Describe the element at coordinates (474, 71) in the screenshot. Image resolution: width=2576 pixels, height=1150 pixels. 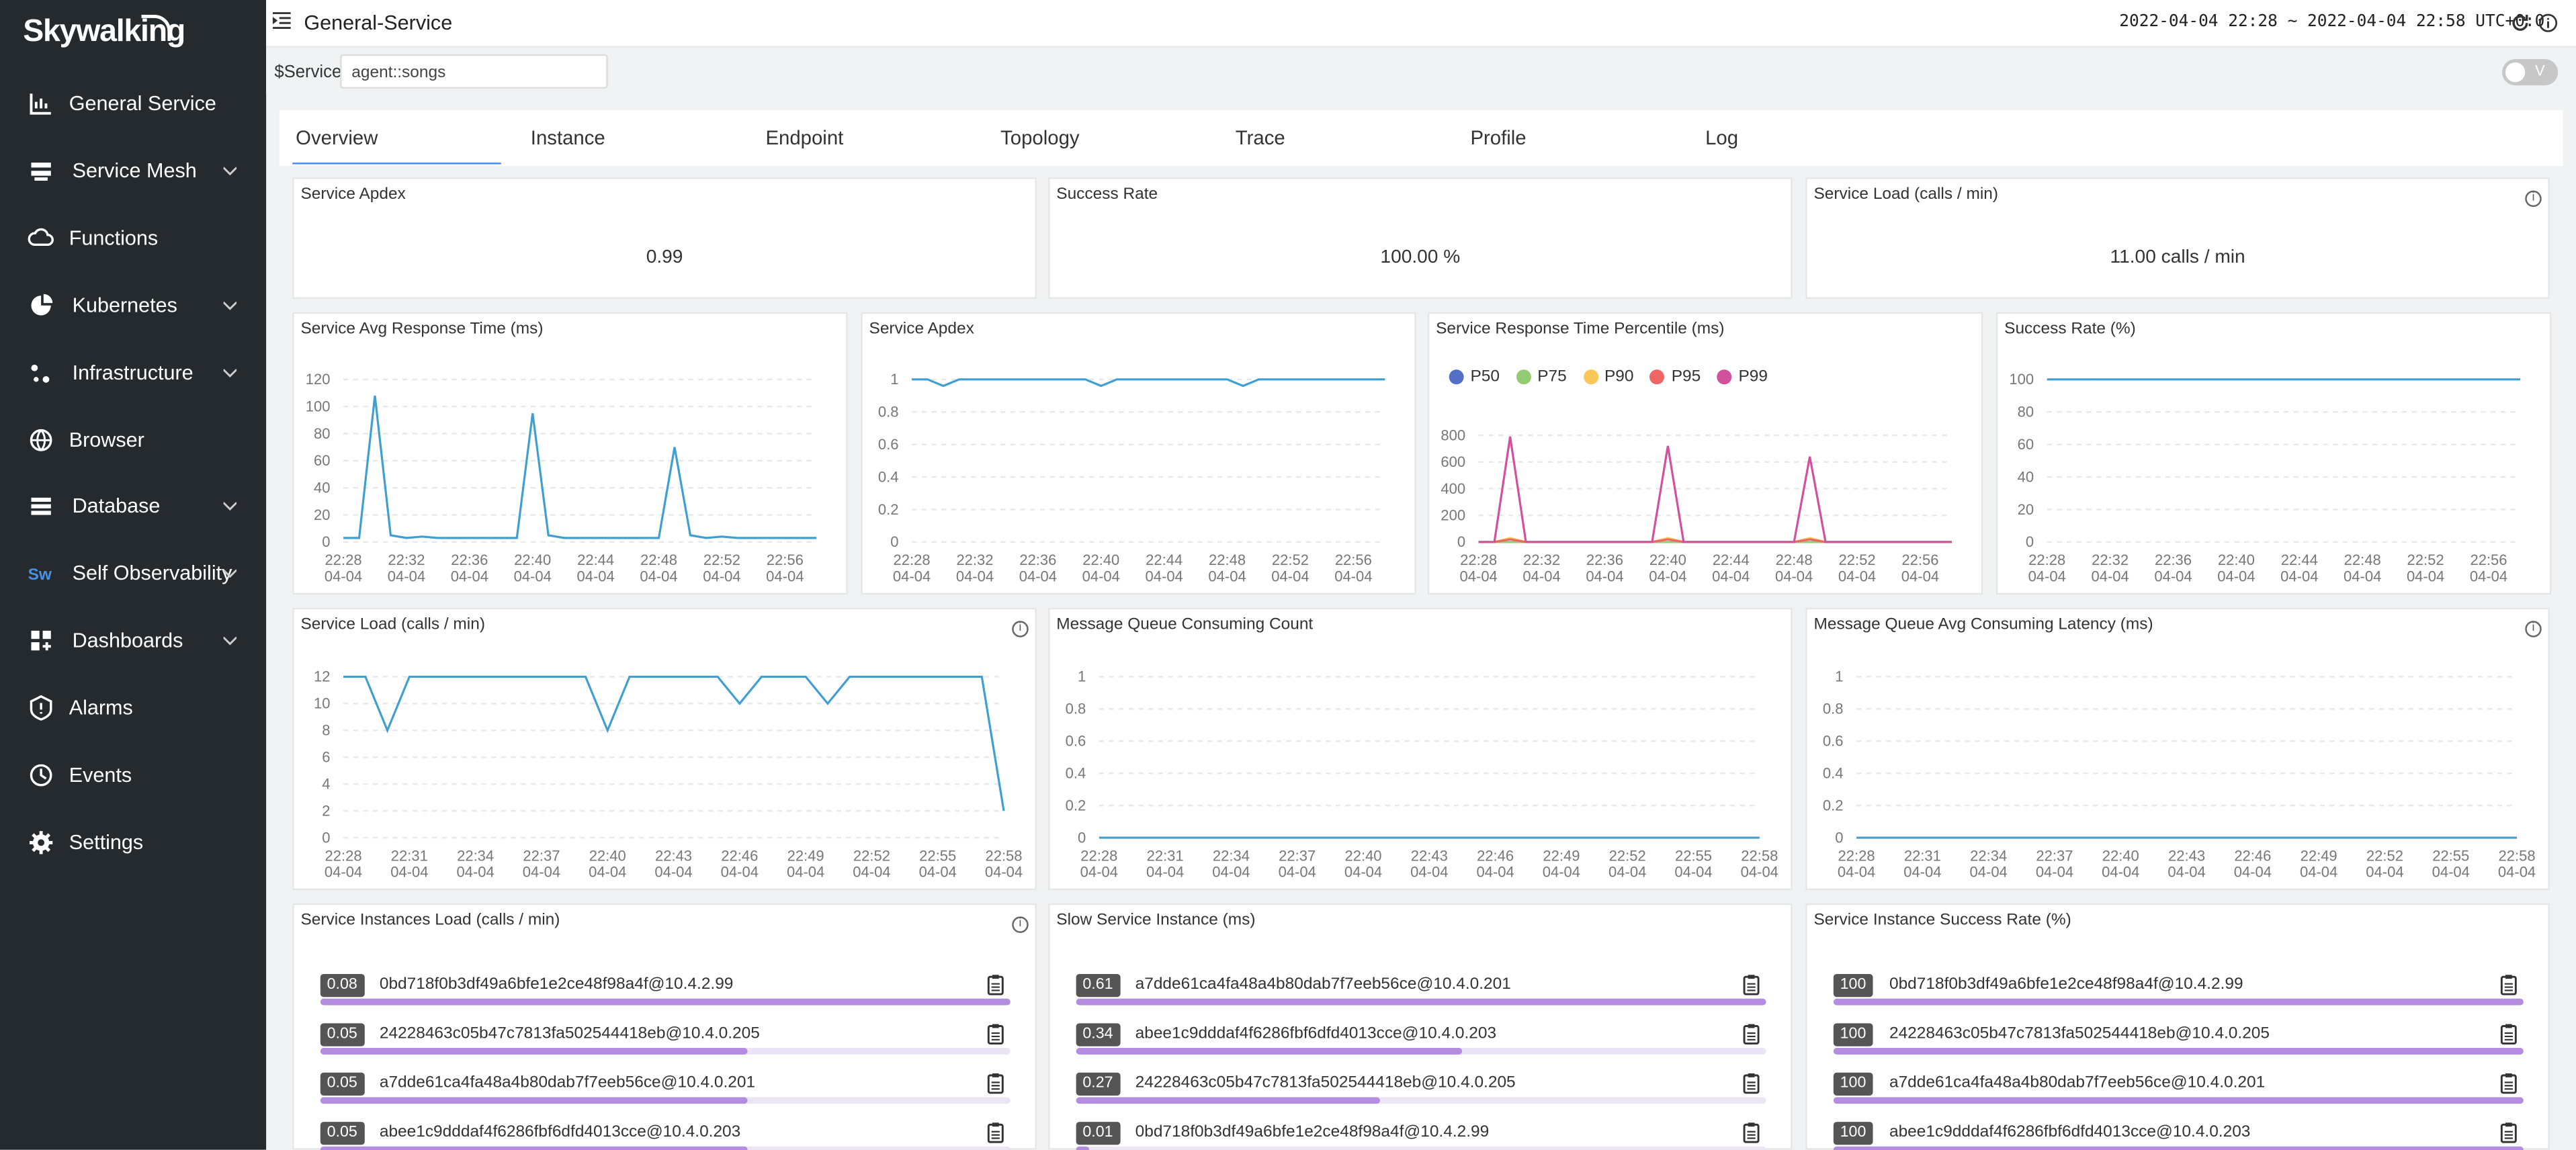
I see `service-select: agent::songs` at that location.